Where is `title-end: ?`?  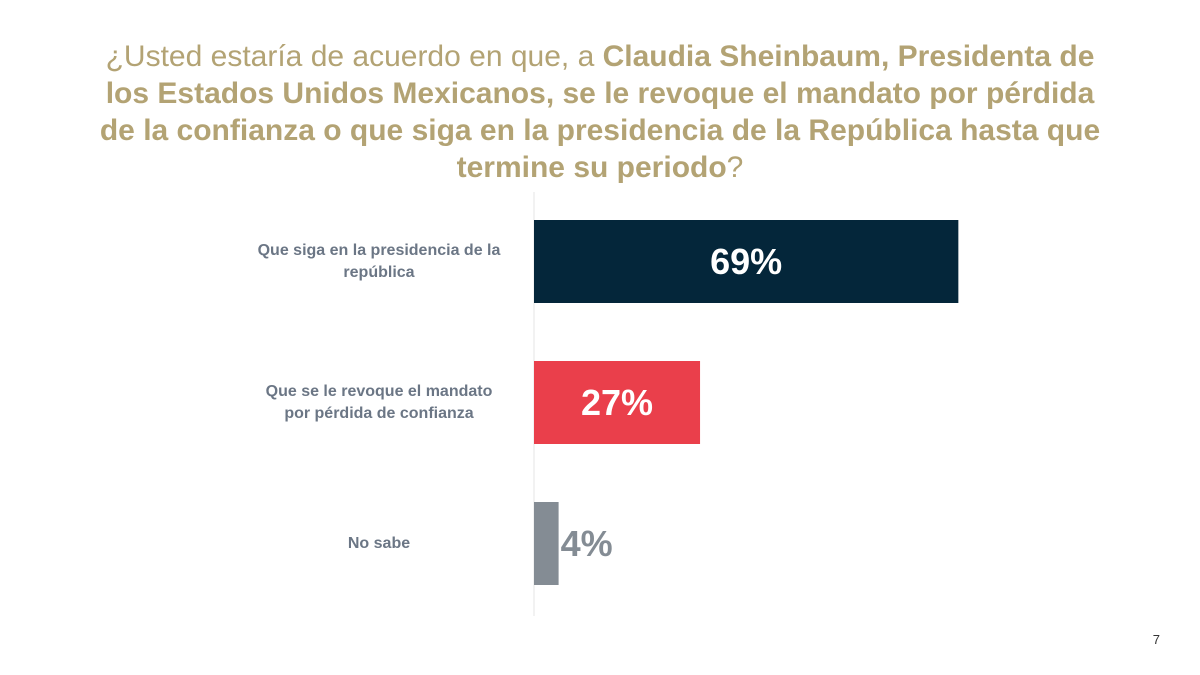 title-end: ? is located at coordinates (735, 167).